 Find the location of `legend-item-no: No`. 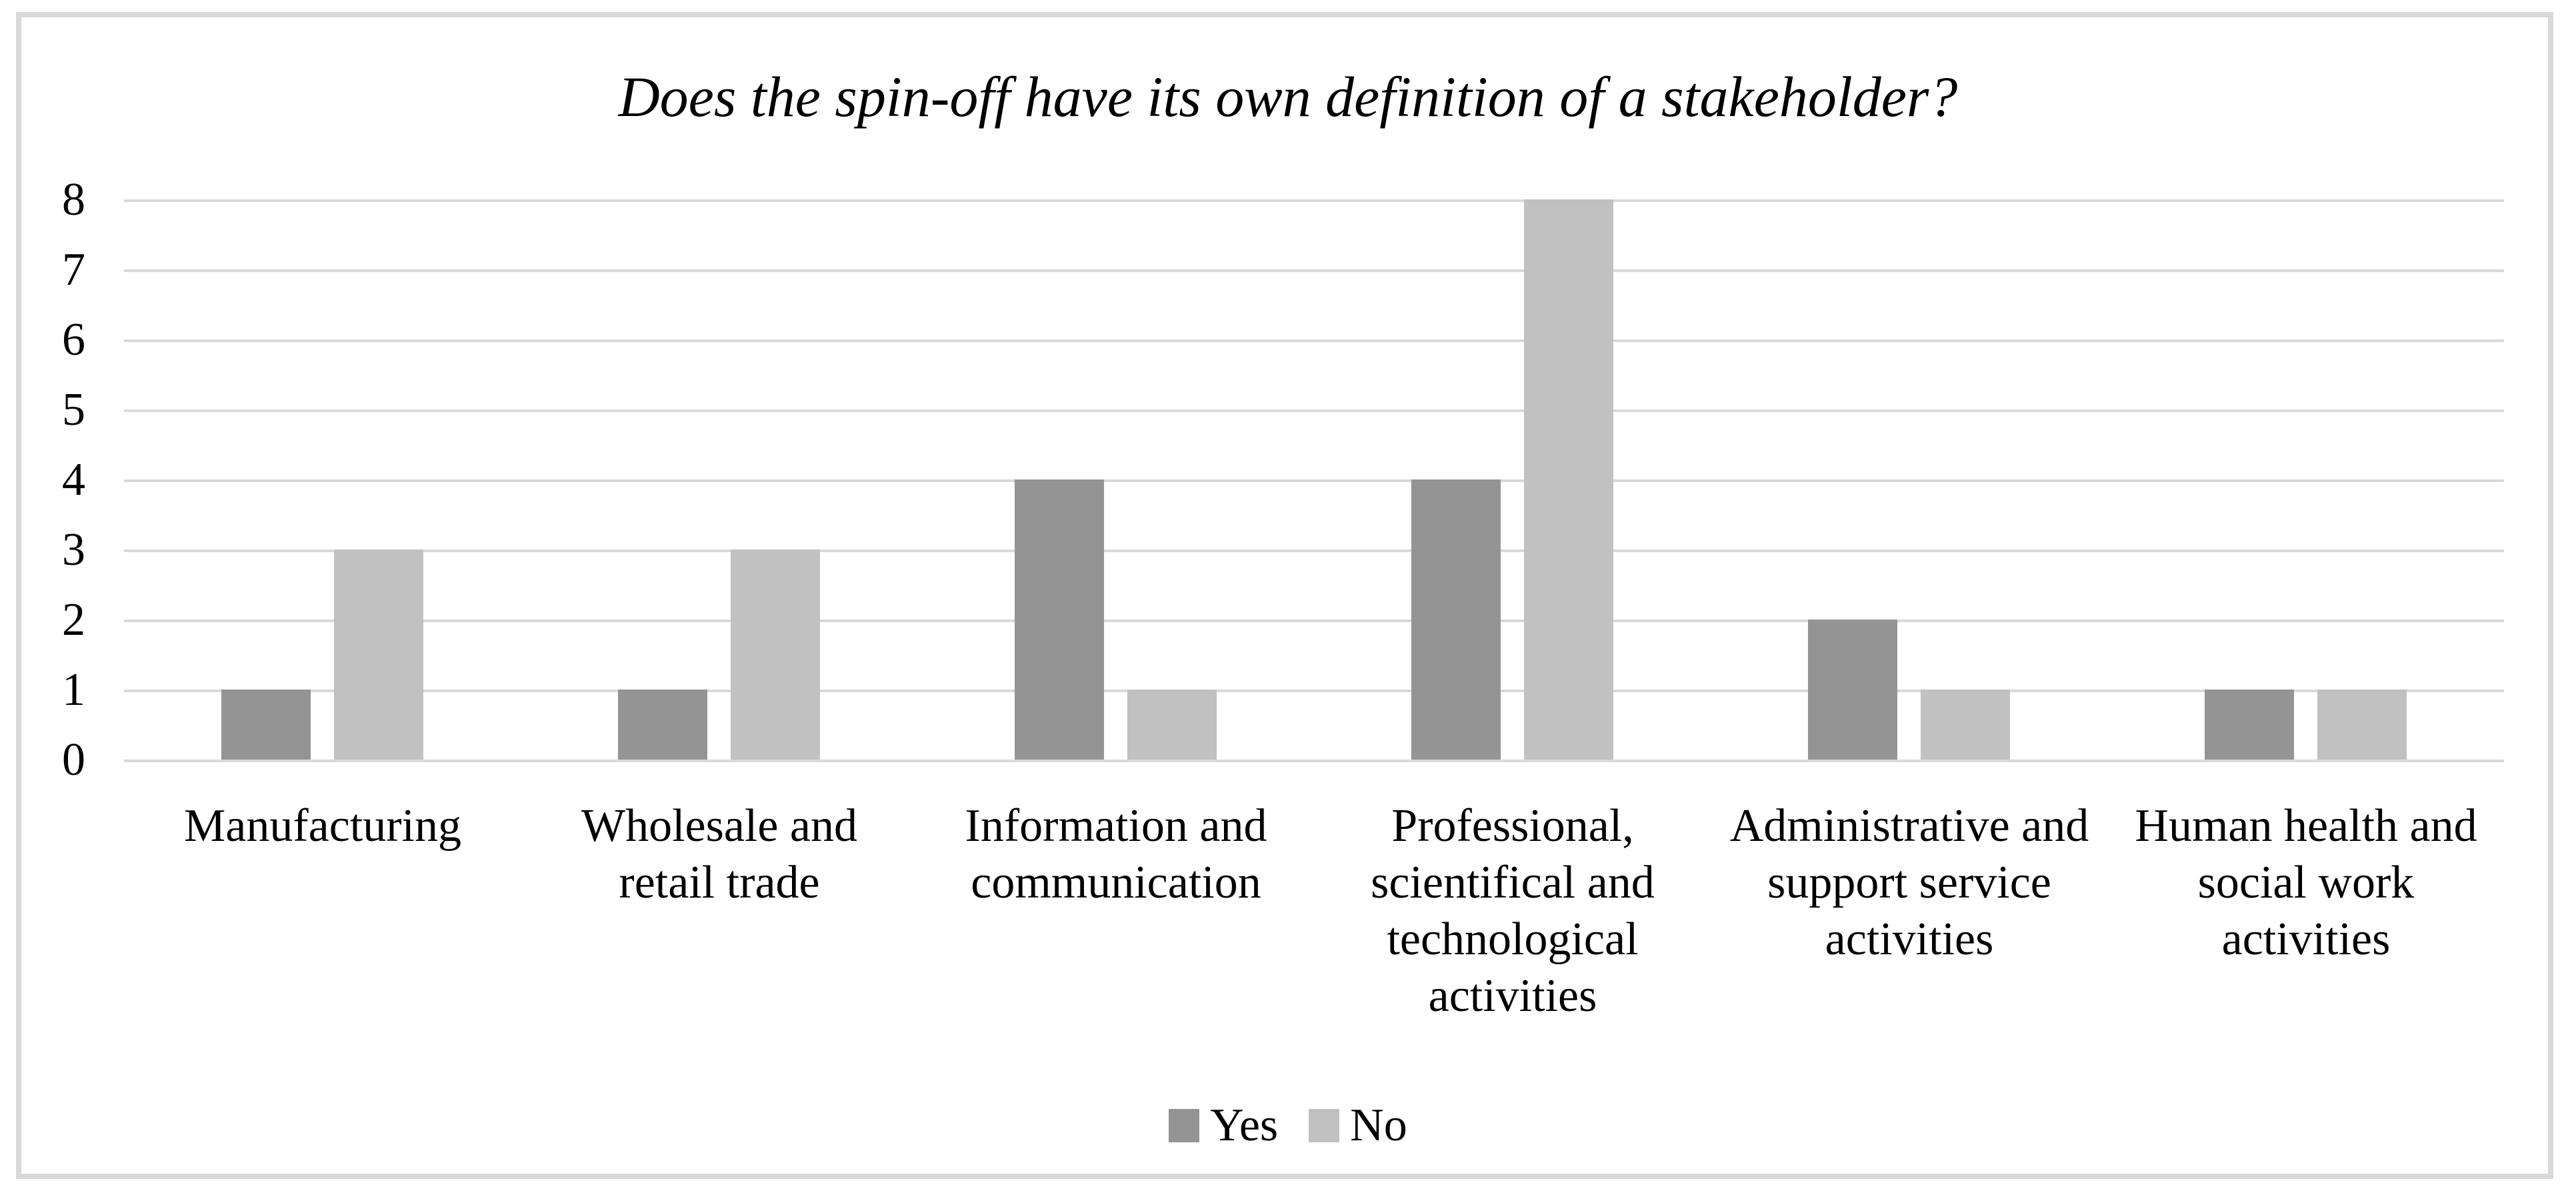

legend-item-no: No is located at coordinates (1358, 1125).